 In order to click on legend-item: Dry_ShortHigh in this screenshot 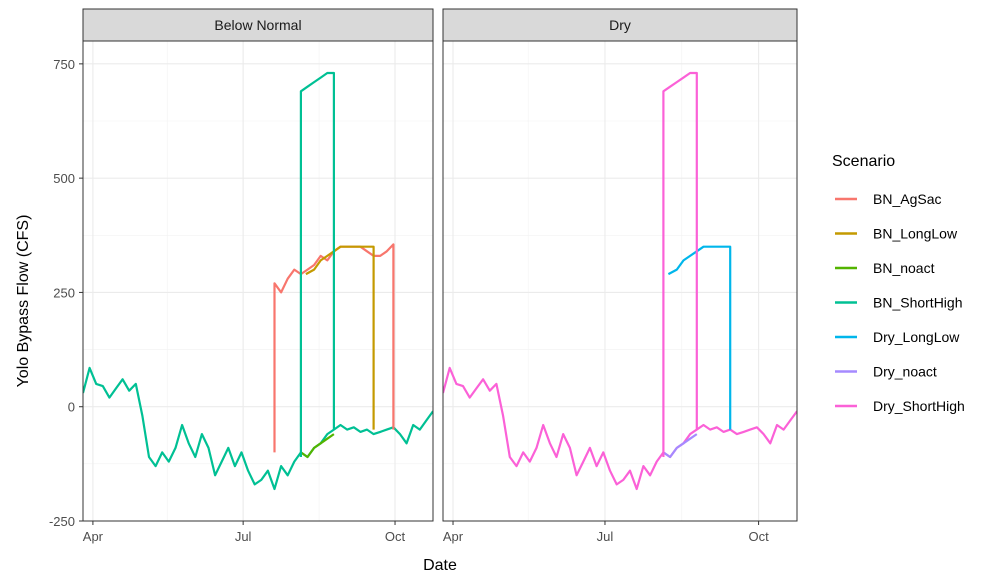, I will do `click(900, 406)`.